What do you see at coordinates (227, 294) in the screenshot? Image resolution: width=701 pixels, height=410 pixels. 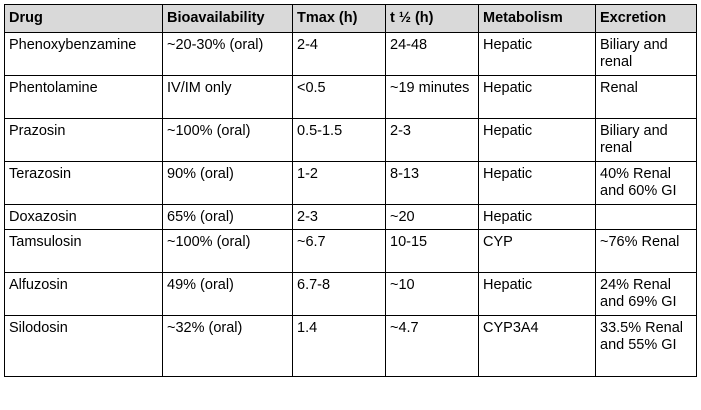 I see `cell-bioavailability: 49% (oral)` at bounding box center [227, 294].